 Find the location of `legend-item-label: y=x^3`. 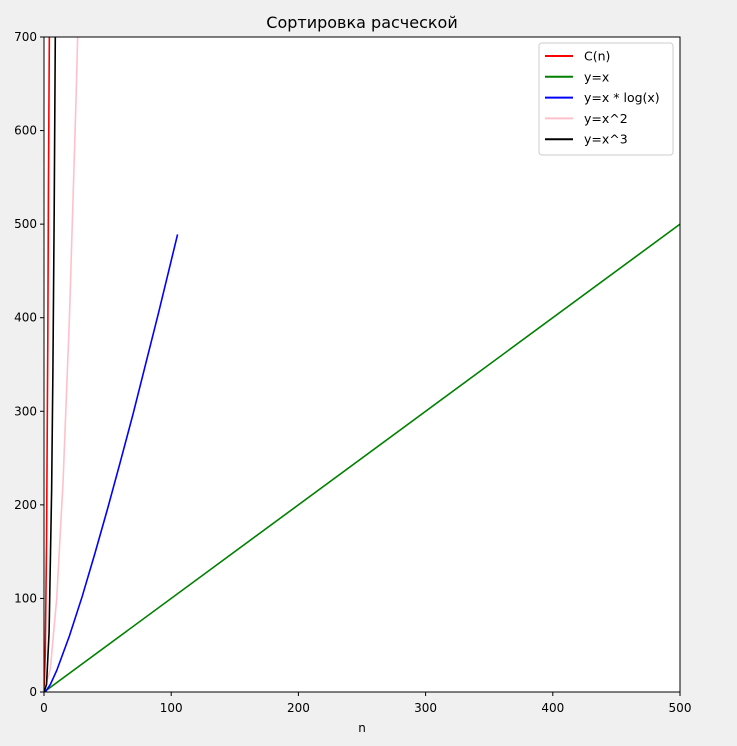

legend-item-label: y=x^3 is located at coordinates (606, 139).